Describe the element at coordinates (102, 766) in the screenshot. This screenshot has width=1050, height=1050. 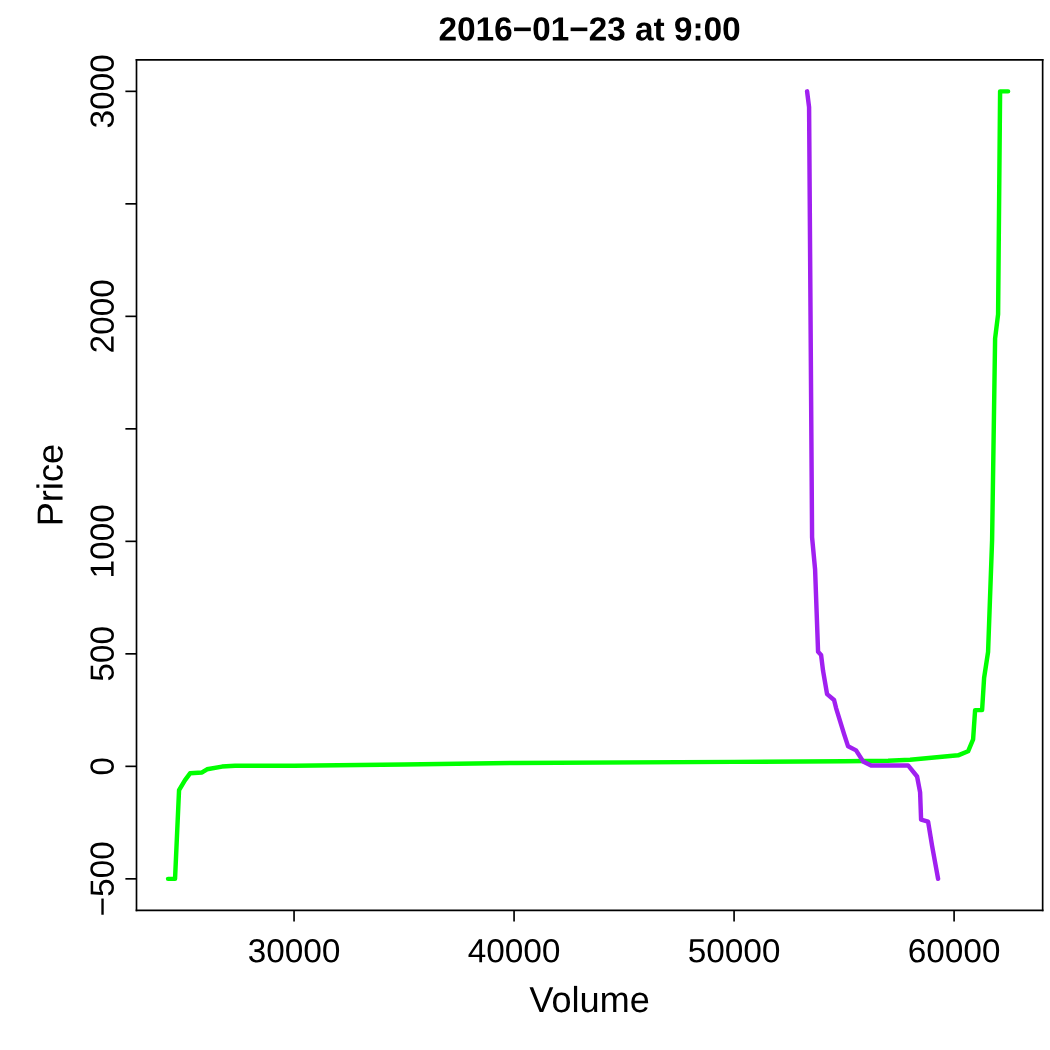
I see `y-tick-label: 0` at that location.